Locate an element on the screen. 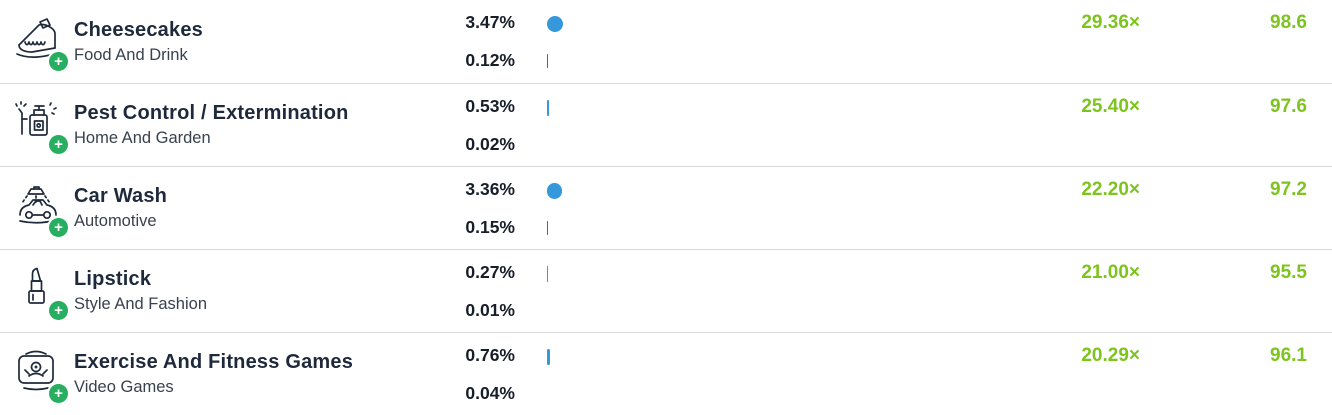  lipstick-icon is located at coordinates (36, 285).